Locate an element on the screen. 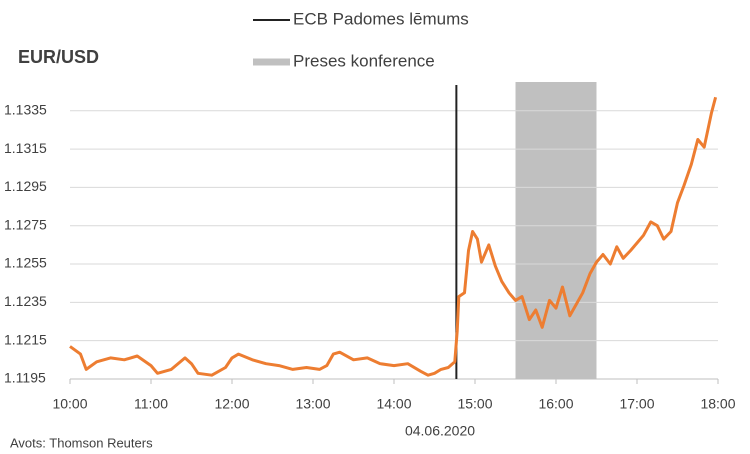 This screenshot has width=750, height=454. legend-label: Preses konference is located at coordinates (364, 60).